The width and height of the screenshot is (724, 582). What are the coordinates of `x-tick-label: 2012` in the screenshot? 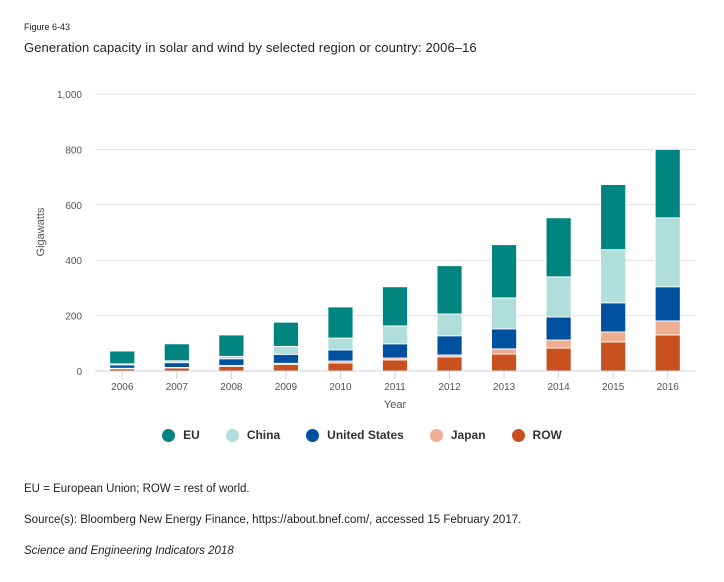 It's located at (449, 387).